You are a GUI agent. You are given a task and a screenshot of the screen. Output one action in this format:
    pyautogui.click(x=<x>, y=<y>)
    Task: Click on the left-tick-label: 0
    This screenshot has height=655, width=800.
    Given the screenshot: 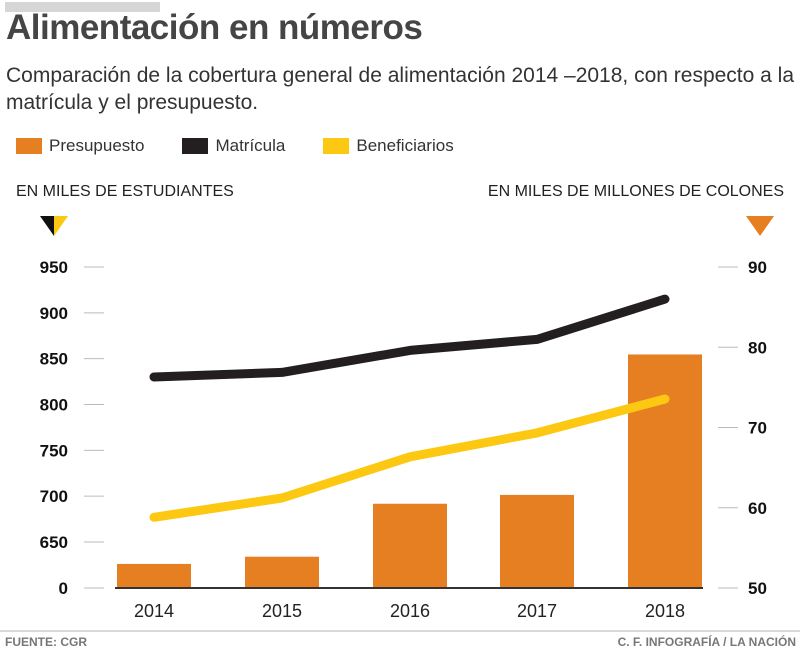 What is the action you would take?
    pyautogui.click(x=63, y=588)
    